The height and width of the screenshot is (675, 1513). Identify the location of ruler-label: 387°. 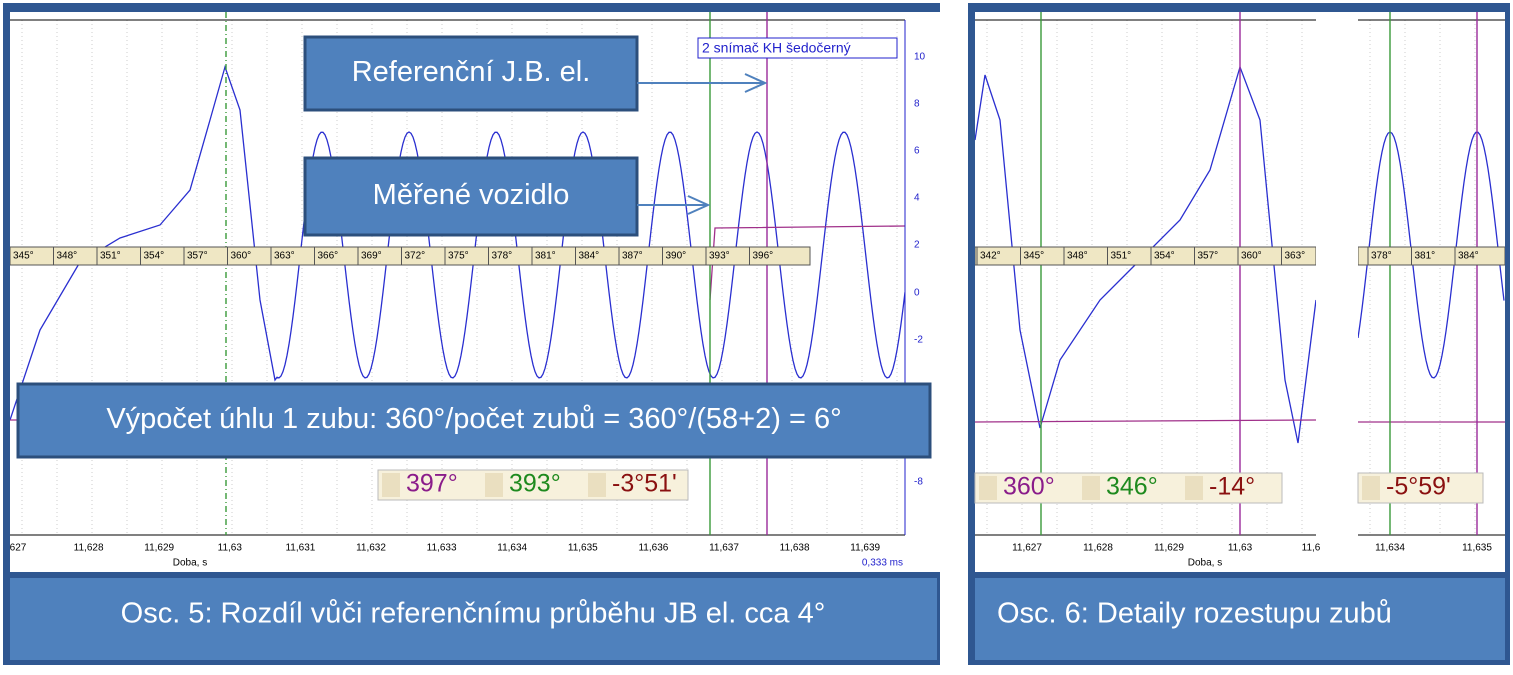
(632, 256).